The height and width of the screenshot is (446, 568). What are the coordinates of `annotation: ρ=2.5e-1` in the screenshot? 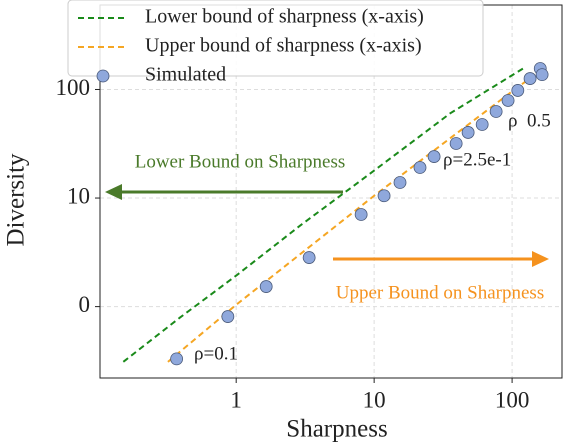 It's located at (477, 159).